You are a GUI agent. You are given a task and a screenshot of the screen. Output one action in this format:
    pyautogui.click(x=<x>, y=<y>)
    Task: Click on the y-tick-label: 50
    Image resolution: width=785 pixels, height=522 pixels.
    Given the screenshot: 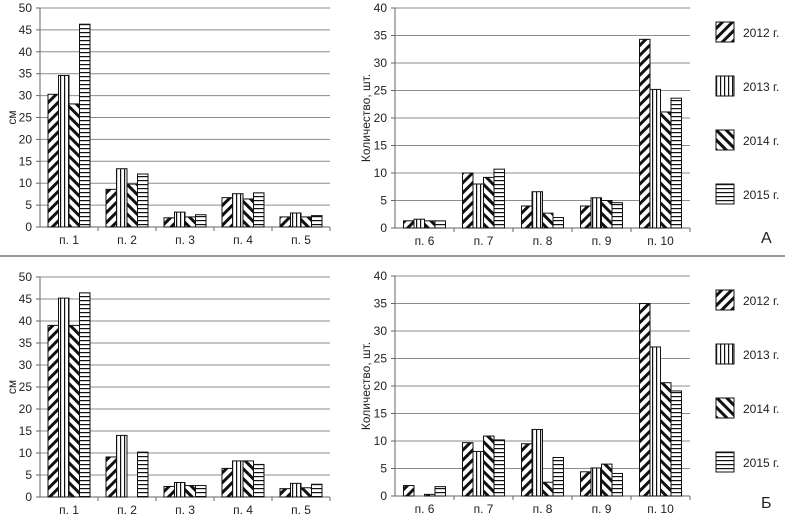 What is the action you would take?
    pyautogui.click(x=26, y=277)
    